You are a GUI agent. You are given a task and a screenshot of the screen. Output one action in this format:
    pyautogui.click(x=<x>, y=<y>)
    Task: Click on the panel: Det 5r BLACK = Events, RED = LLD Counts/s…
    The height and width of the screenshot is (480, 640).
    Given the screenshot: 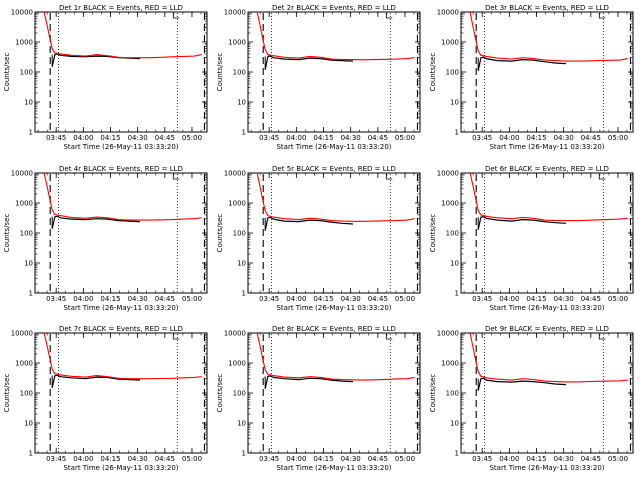 What is the action you would take?
    pyautogui.click(x=318, y=238)
    